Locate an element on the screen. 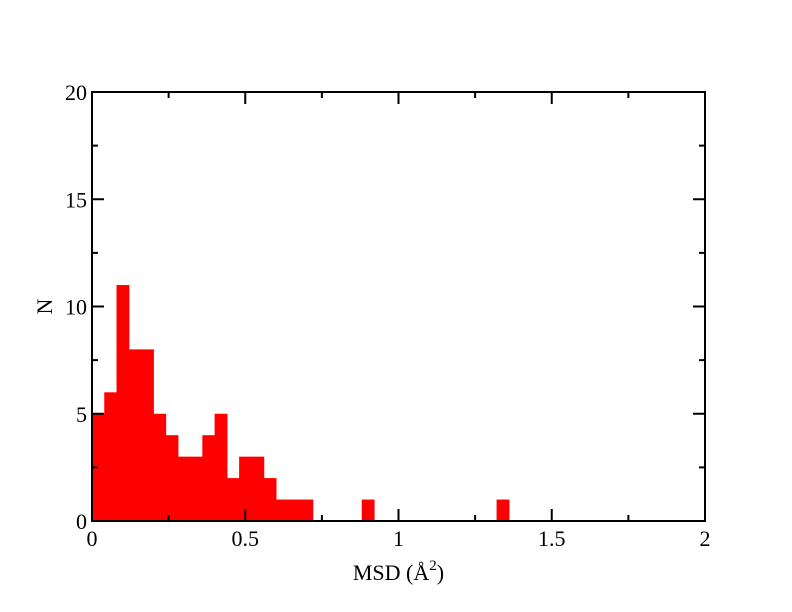 This screenshot has height=612, width=792. x-axis-title-superscript: 2 is located at coordinates (433, 566).